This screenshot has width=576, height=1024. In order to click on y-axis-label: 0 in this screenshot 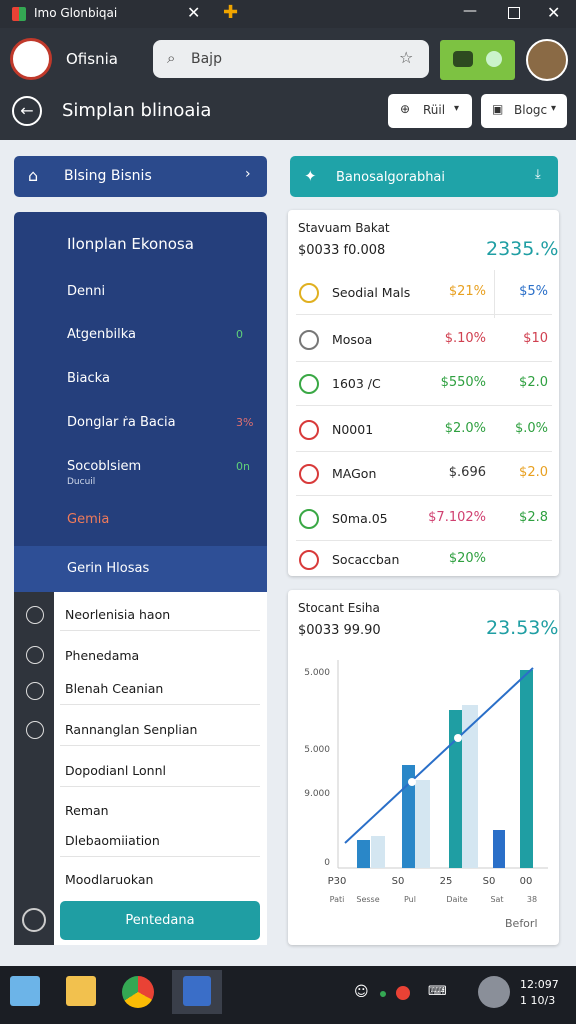, I will do `click(327, 863)`.